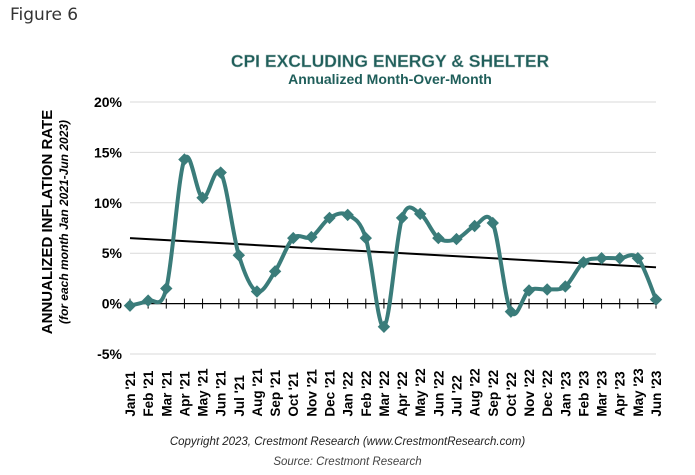 The height and width of the screenshot is (475, 695). What do you see at coordinates (109, 354) in the screenshot?
I see `y-tick-label: -5%` at bounding box center [109, 354].